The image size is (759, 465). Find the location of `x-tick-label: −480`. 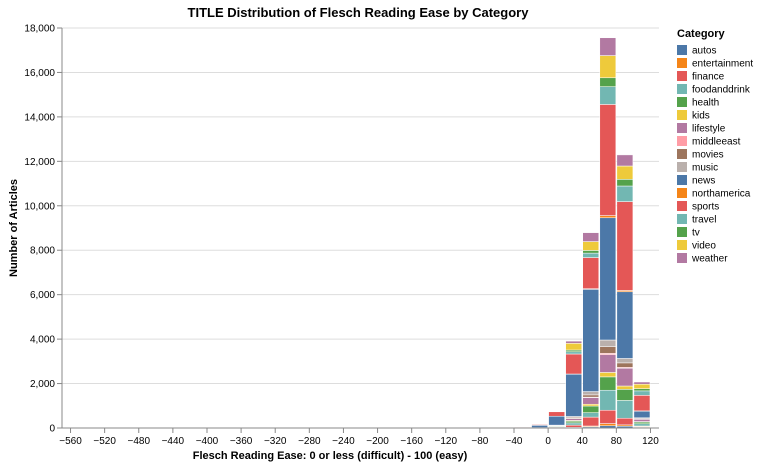

x-tick-label: −480 is located at coordinates (138, 441).